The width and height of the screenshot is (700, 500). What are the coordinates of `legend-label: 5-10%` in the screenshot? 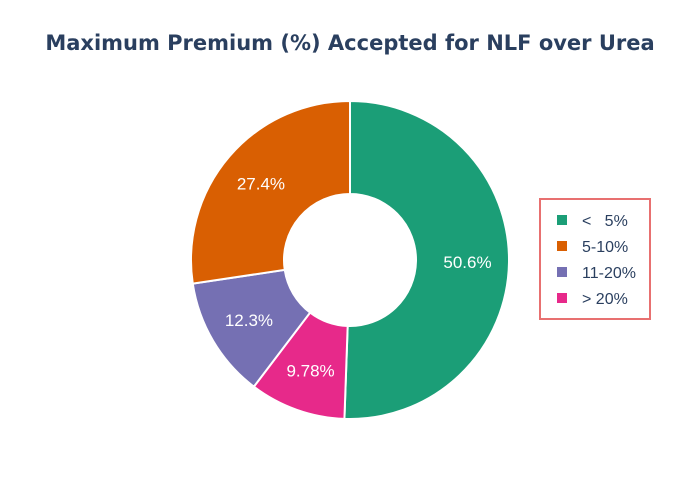 It's located at (605, 247).